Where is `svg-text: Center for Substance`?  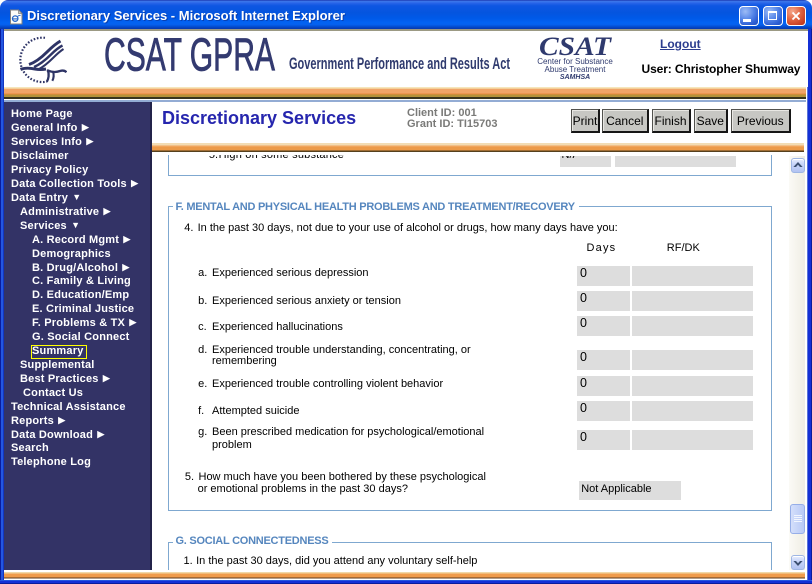 svg-text: Center for Substance is located at coordinates (575, 61).